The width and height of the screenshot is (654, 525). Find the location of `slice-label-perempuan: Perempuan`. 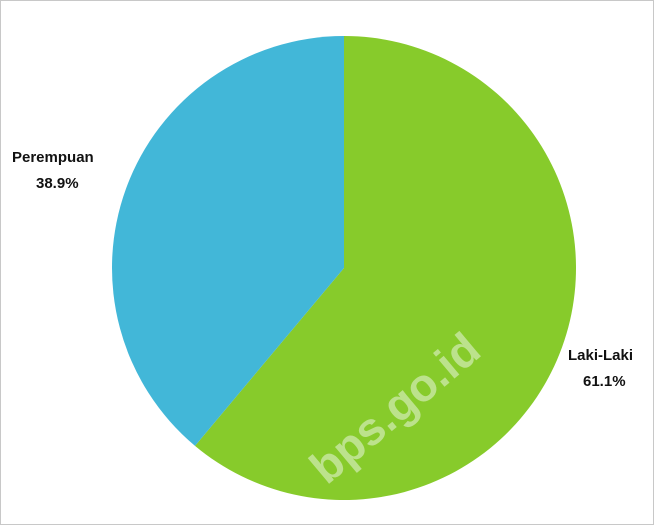

slice-label-perempuan: Perempuan is located at coordinates (53, 157).